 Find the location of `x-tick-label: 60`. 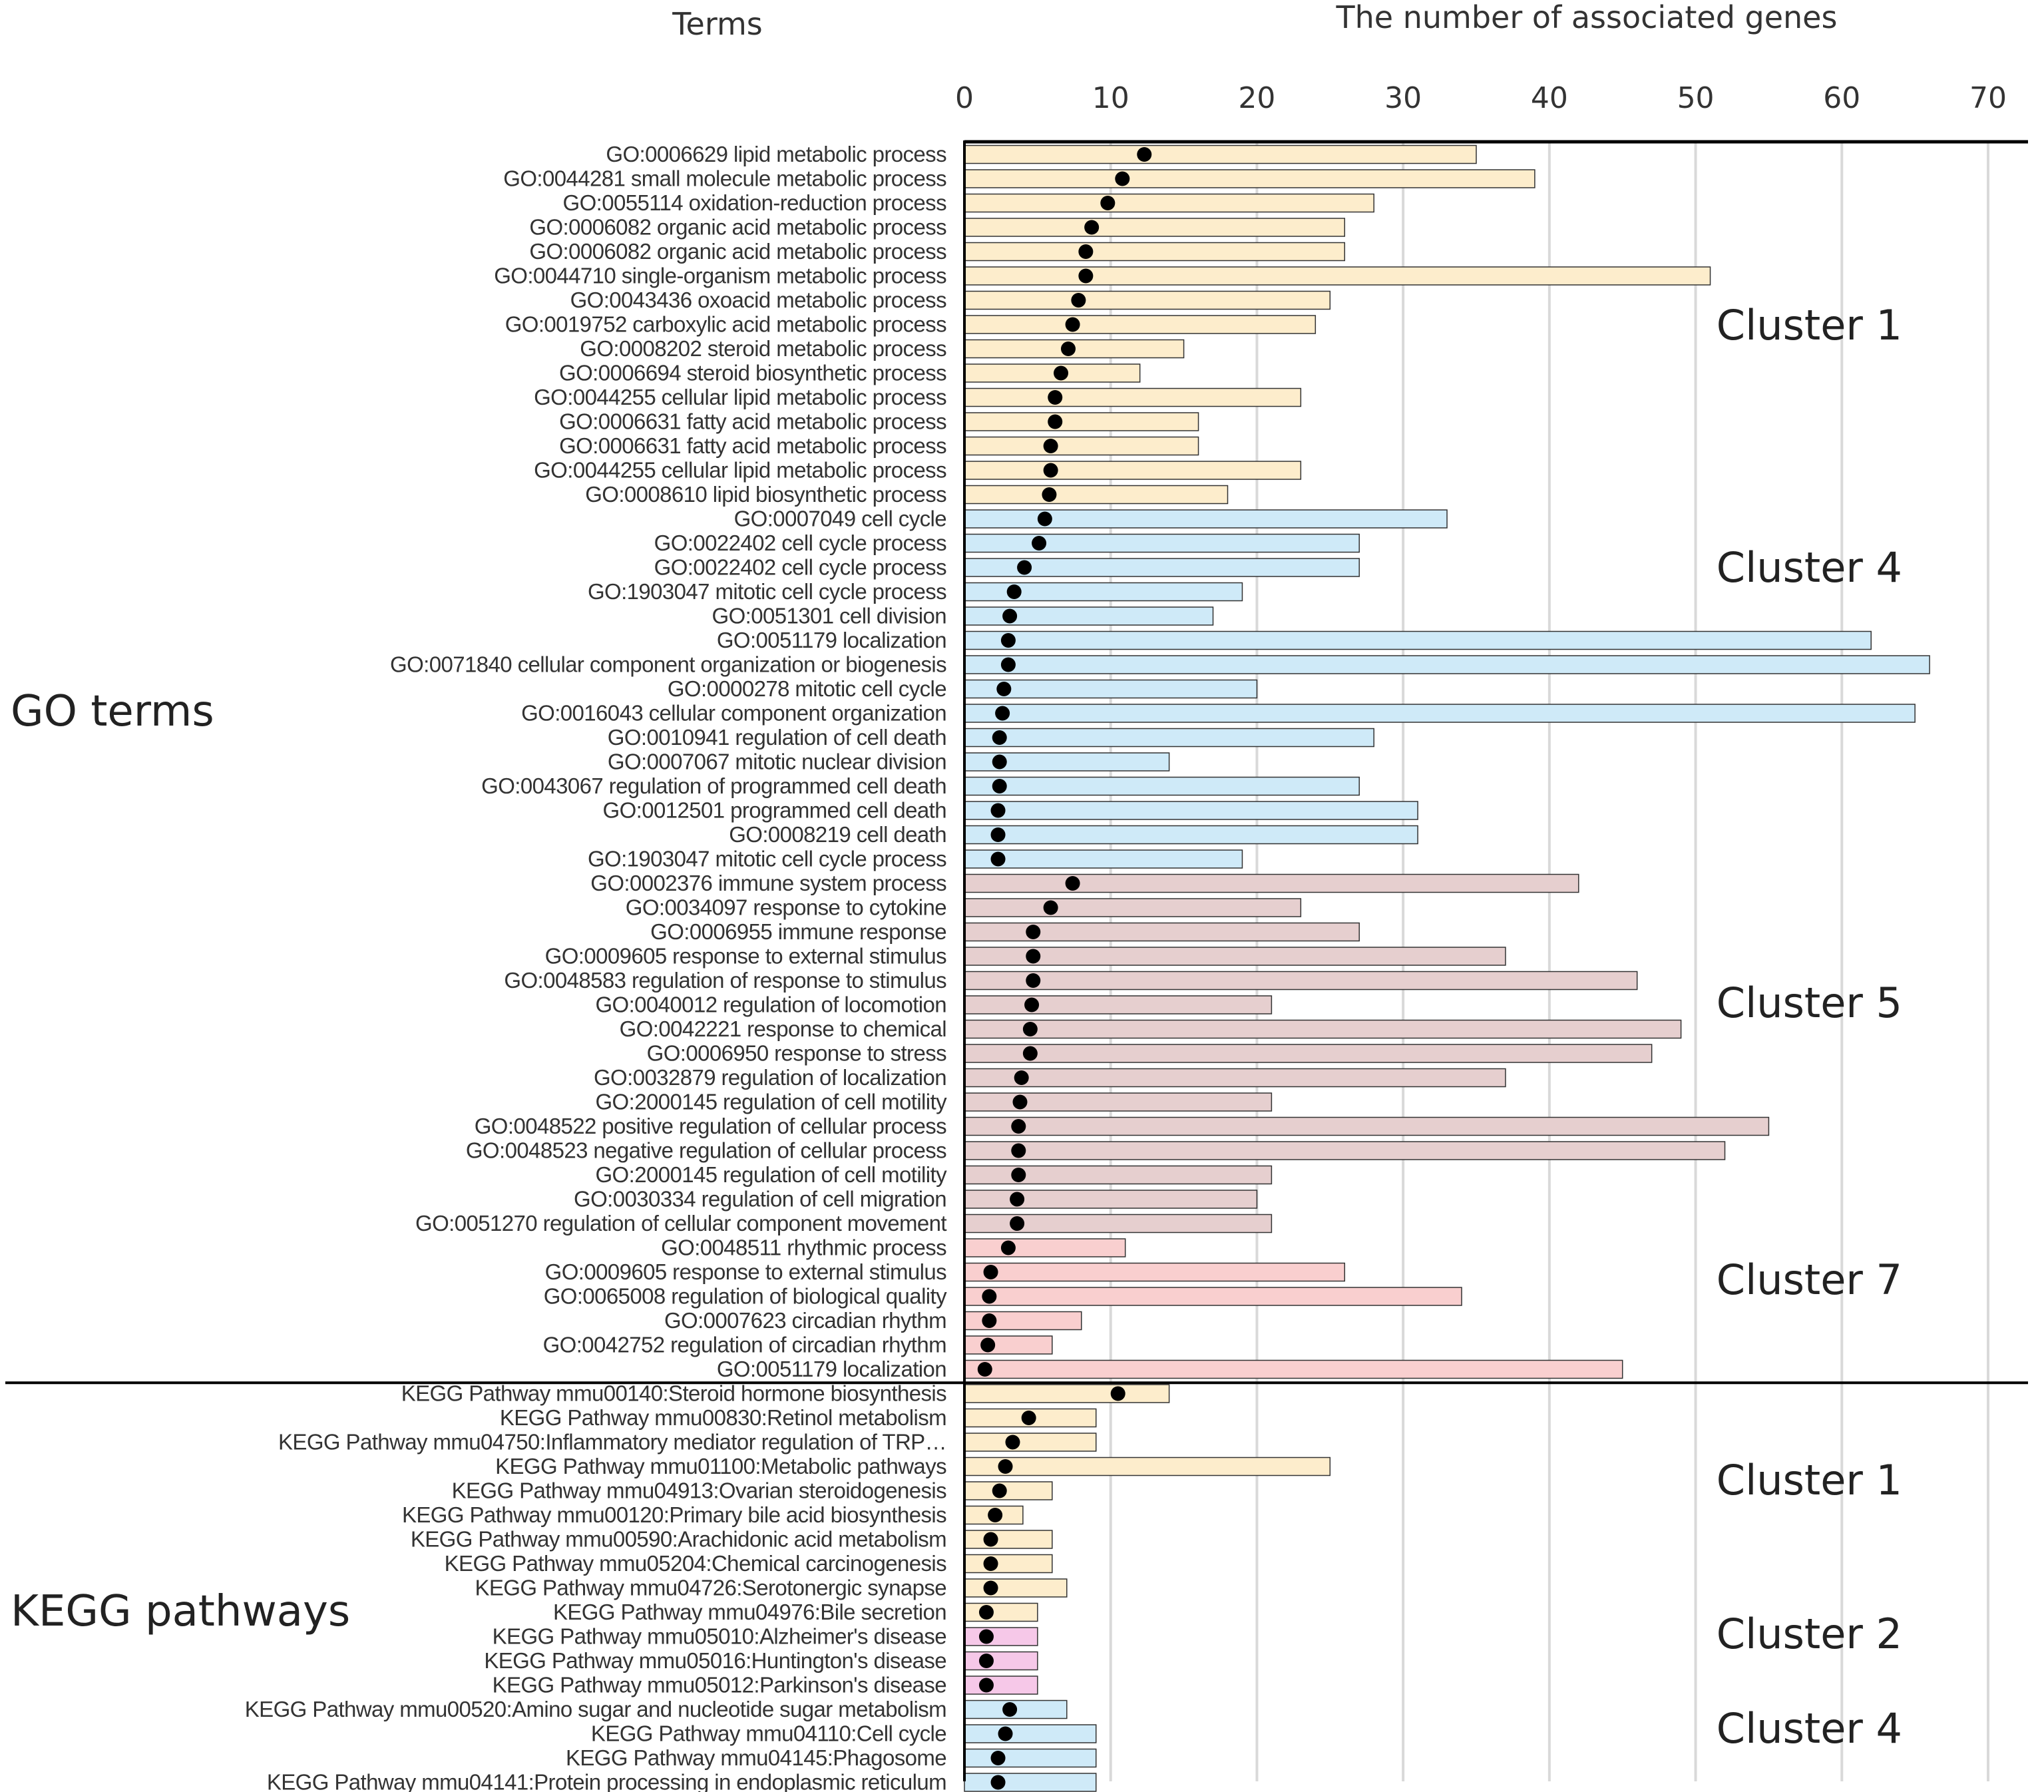

x-tick-label: 60 is located at coordinates (1841, 98).